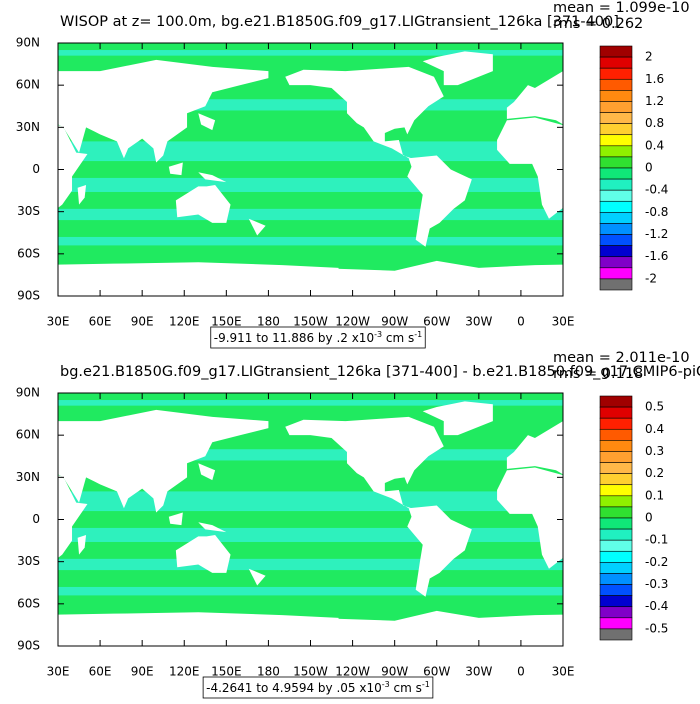  Describe the element at coordinates (294, 688) in the screenshot. I see `range-text: -4.2641 to 4.9594 by .05 x10` at that location.